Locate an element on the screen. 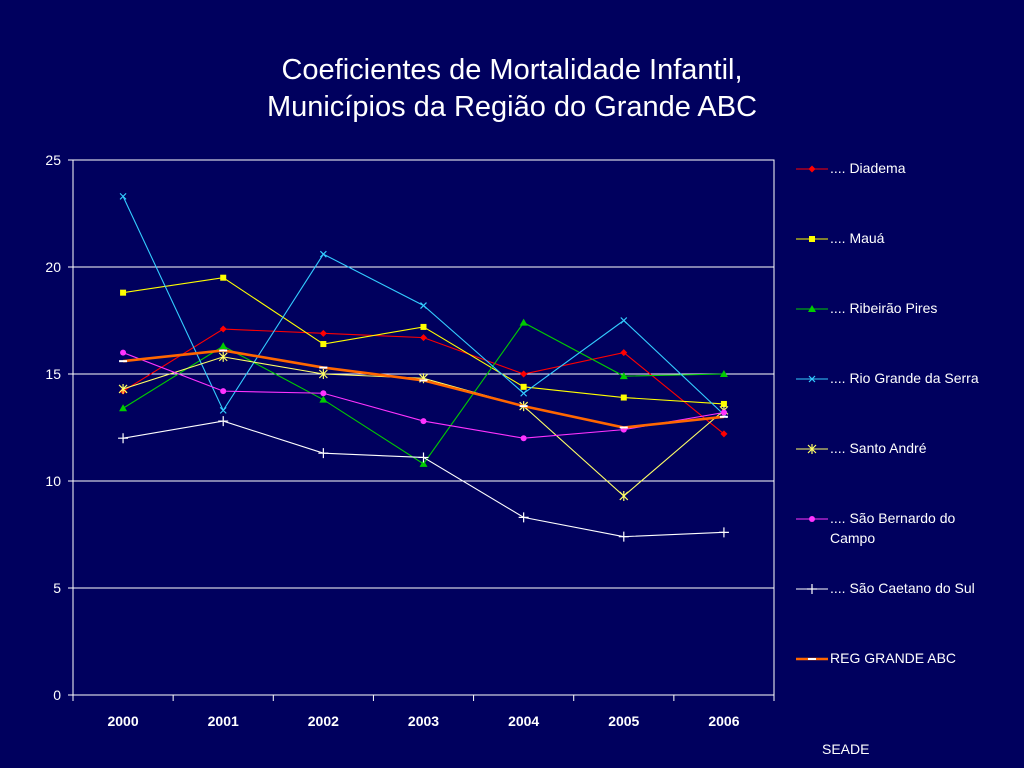 This screenshot has width=1024, height=768. x-tick-label: 2003 is located at coordinates (423, 721).